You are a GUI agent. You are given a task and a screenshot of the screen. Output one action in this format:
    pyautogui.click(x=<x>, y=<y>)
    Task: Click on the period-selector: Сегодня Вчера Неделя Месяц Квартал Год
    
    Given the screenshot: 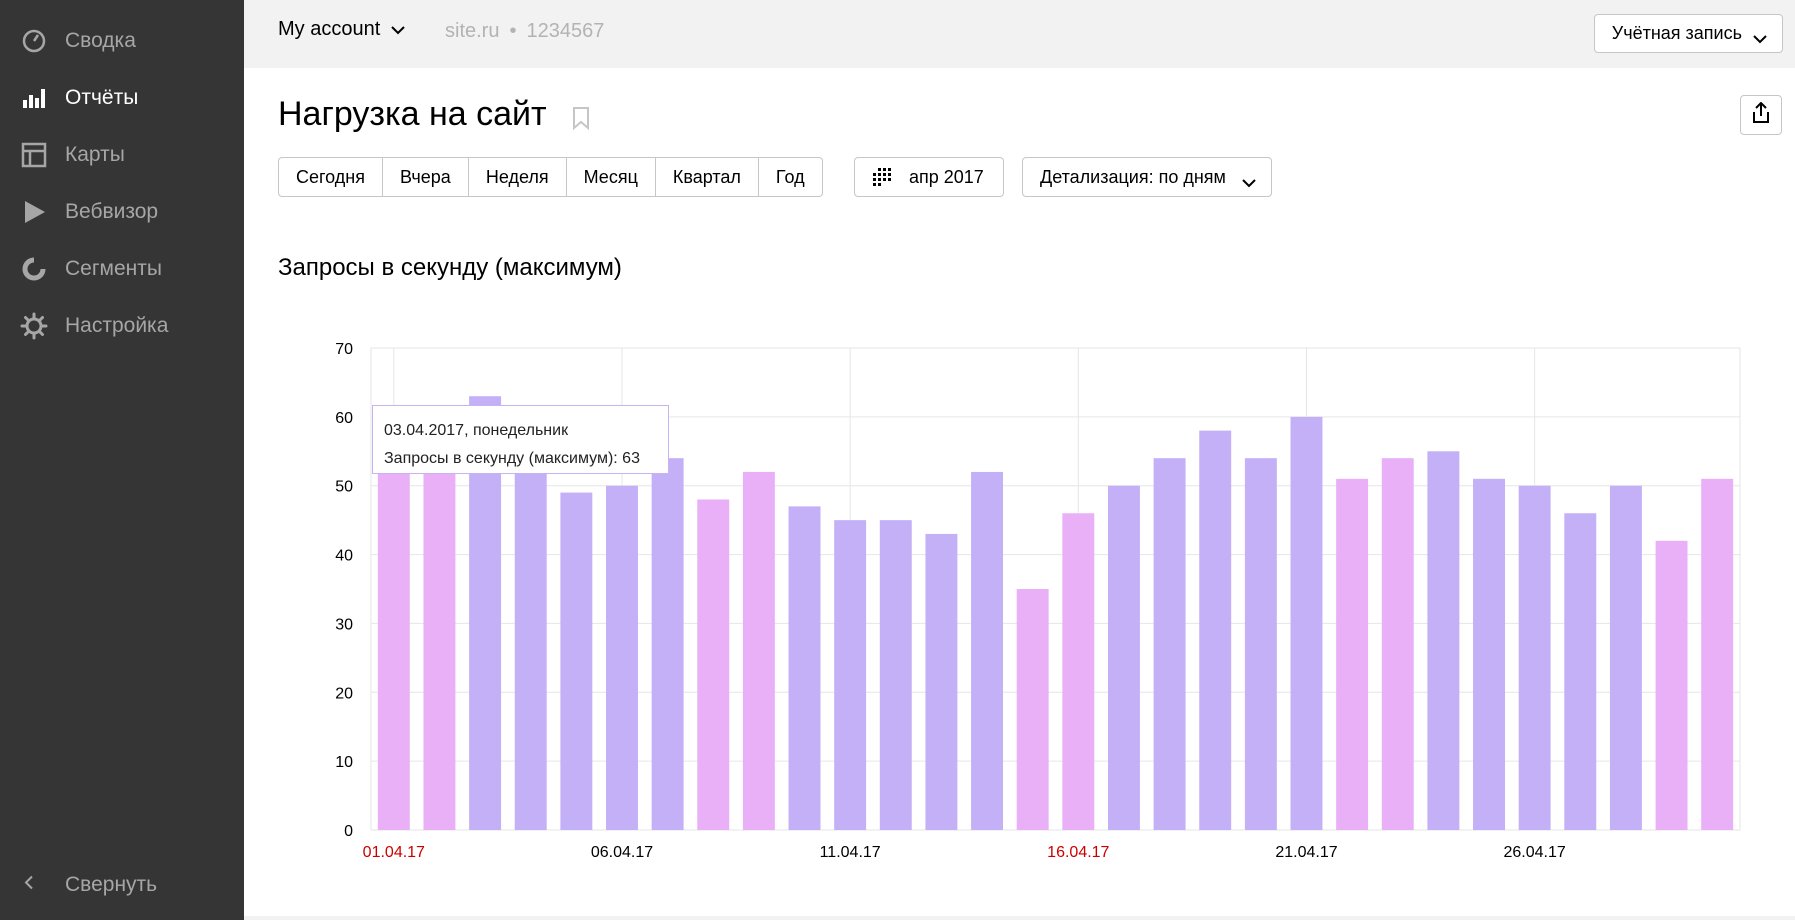 What is the action you would take?
    pyautogui.click(x=550, y=177)
    